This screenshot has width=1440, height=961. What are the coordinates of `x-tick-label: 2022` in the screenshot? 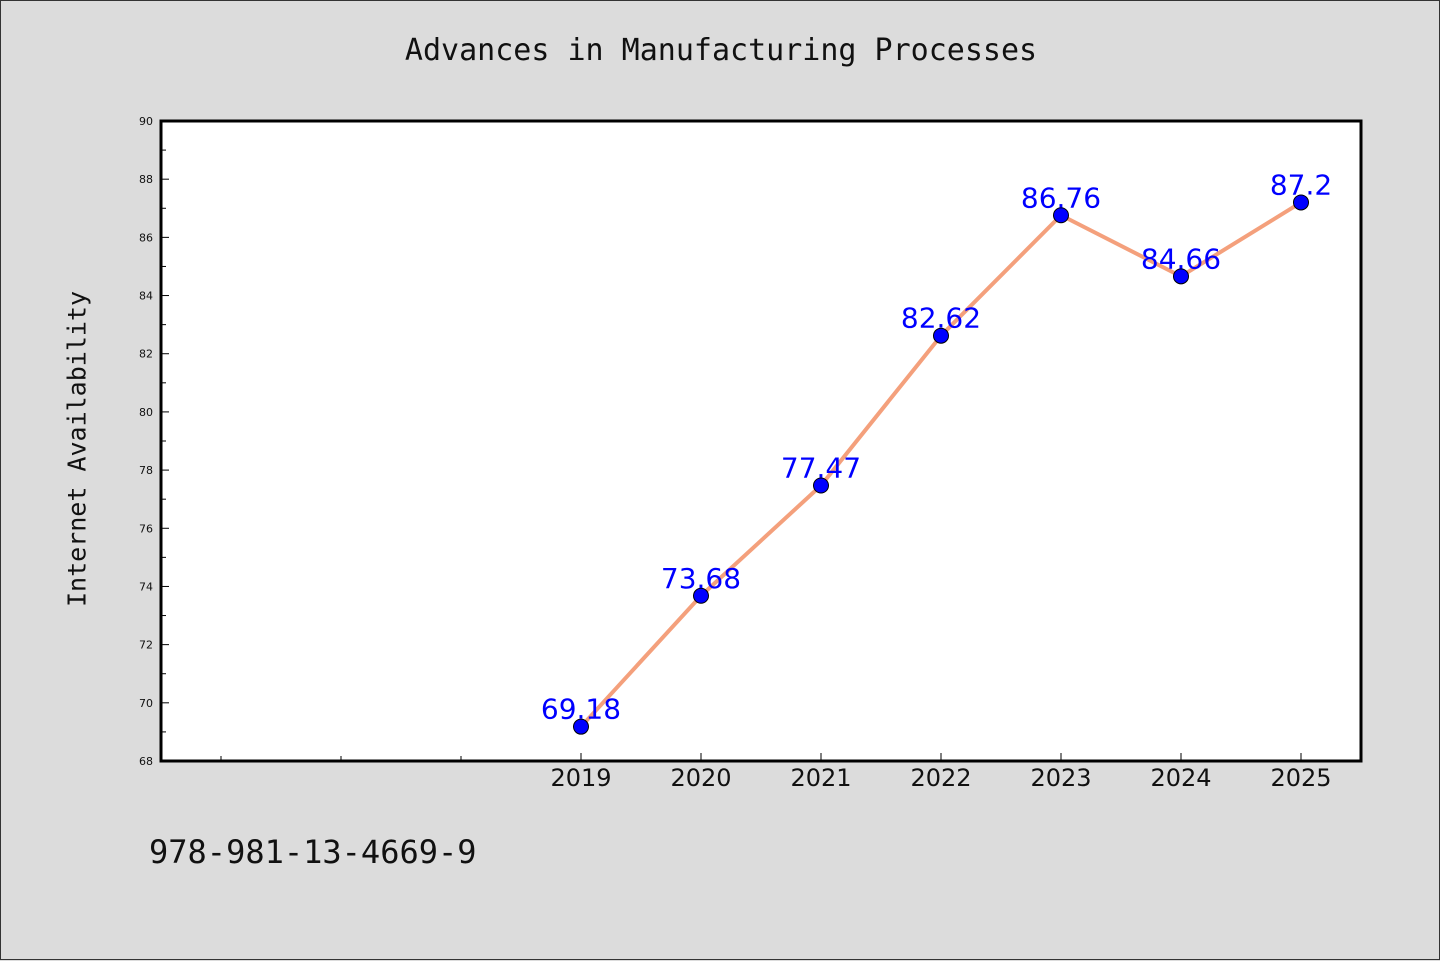 It's located at (940, 778).